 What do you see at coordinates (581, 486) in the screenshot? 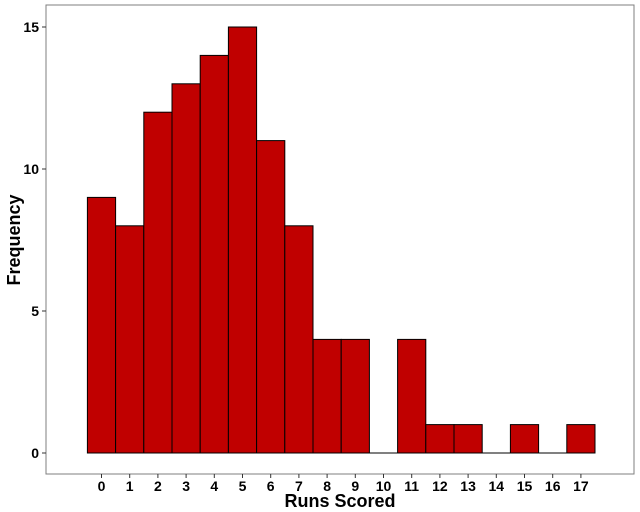
I see `x-tick-label-17: 17` at bounding box center [581, 486].